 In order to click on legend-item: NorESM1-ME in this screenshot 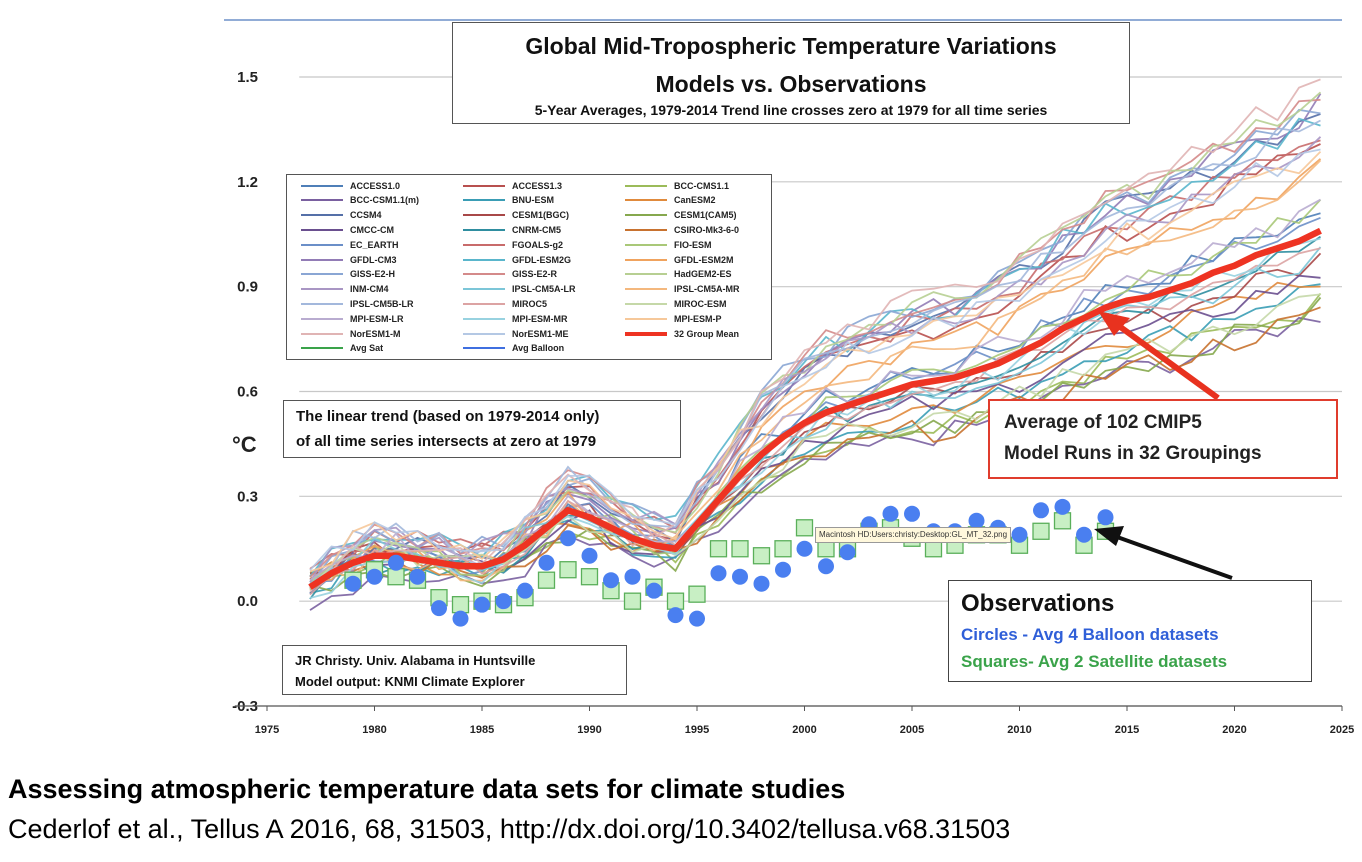, I will do `click(516, 333)`.